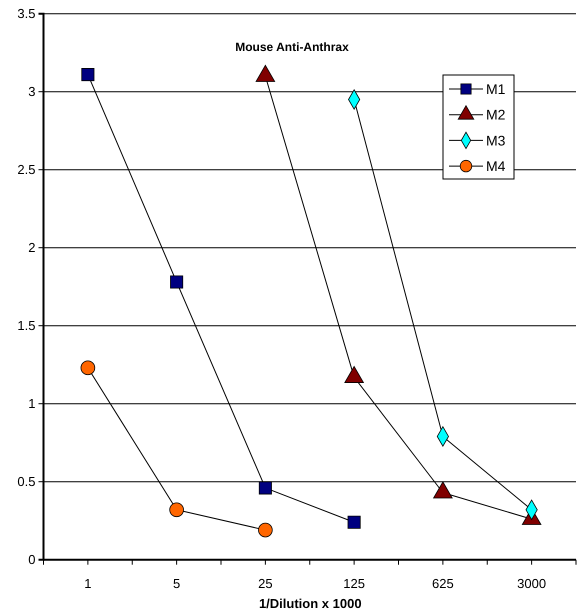  Describe the element at coordinates (26, 169) in the screenshot. I see `y-tick-label: 2.5` at that location.